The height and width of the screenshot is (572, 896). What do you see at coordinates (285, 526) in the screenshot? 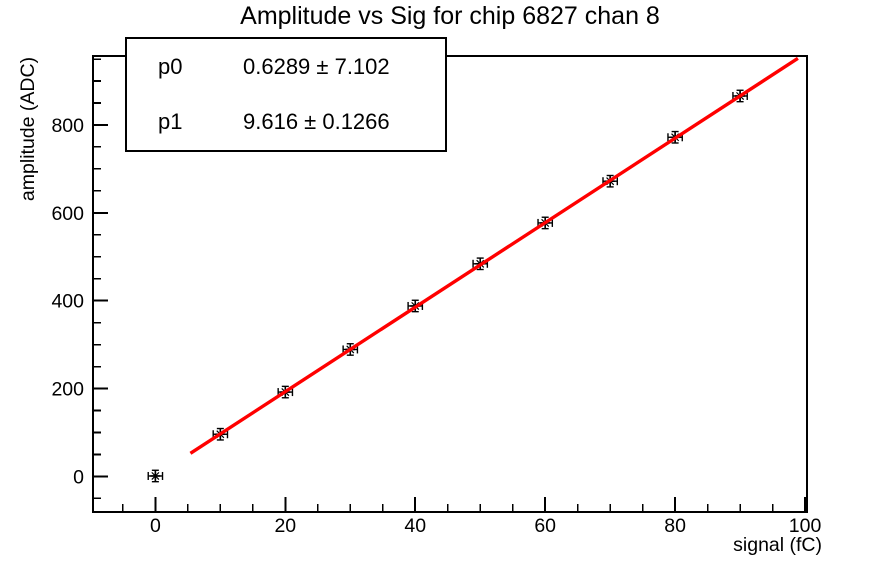
I see `x-tick-label: 20` at bounding box center [285, 526].